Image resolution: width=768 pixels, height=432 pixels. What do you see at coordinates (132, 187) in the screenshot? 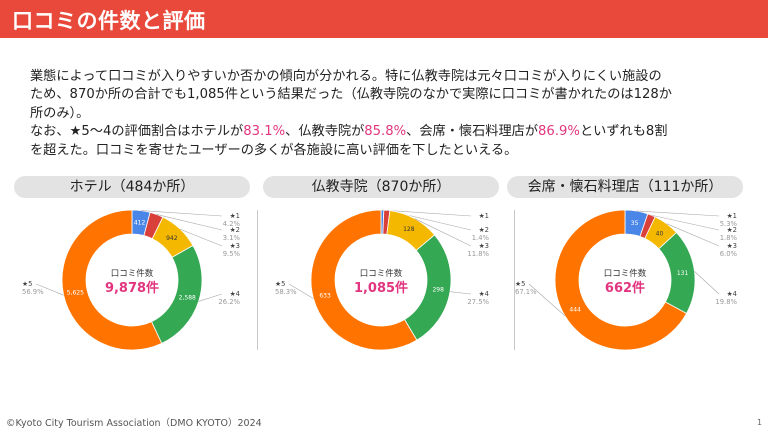
I see `chart-title-hotel: ホテル（484か所）` at bounding box center [132, 187].